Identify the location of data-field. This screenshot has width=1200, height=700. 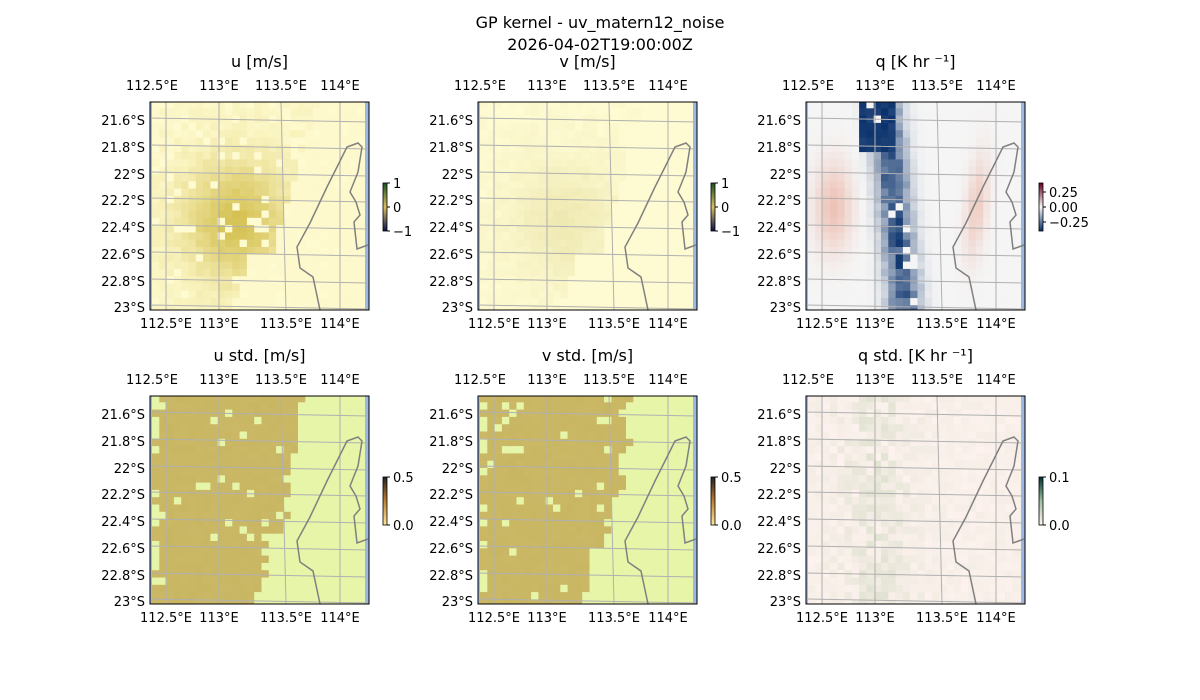
(915, 500).